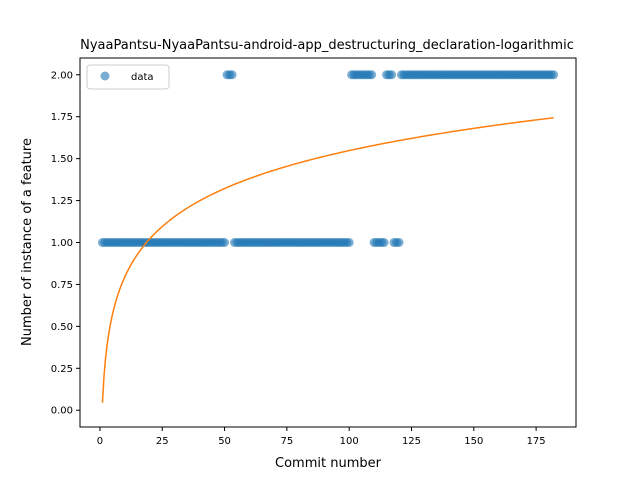 The height and width of the screenshot is (480, 640). What do you see at coordinates (62, 369) in the screenshot?
I see `y-tick-label: 0.25` at bounding box center [62, 369].